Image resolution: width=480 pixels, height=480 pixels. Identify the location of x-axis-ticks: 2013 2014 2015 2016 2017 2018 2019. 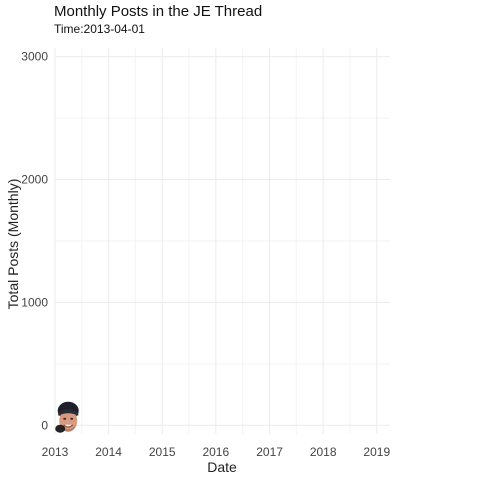
(216, 452).